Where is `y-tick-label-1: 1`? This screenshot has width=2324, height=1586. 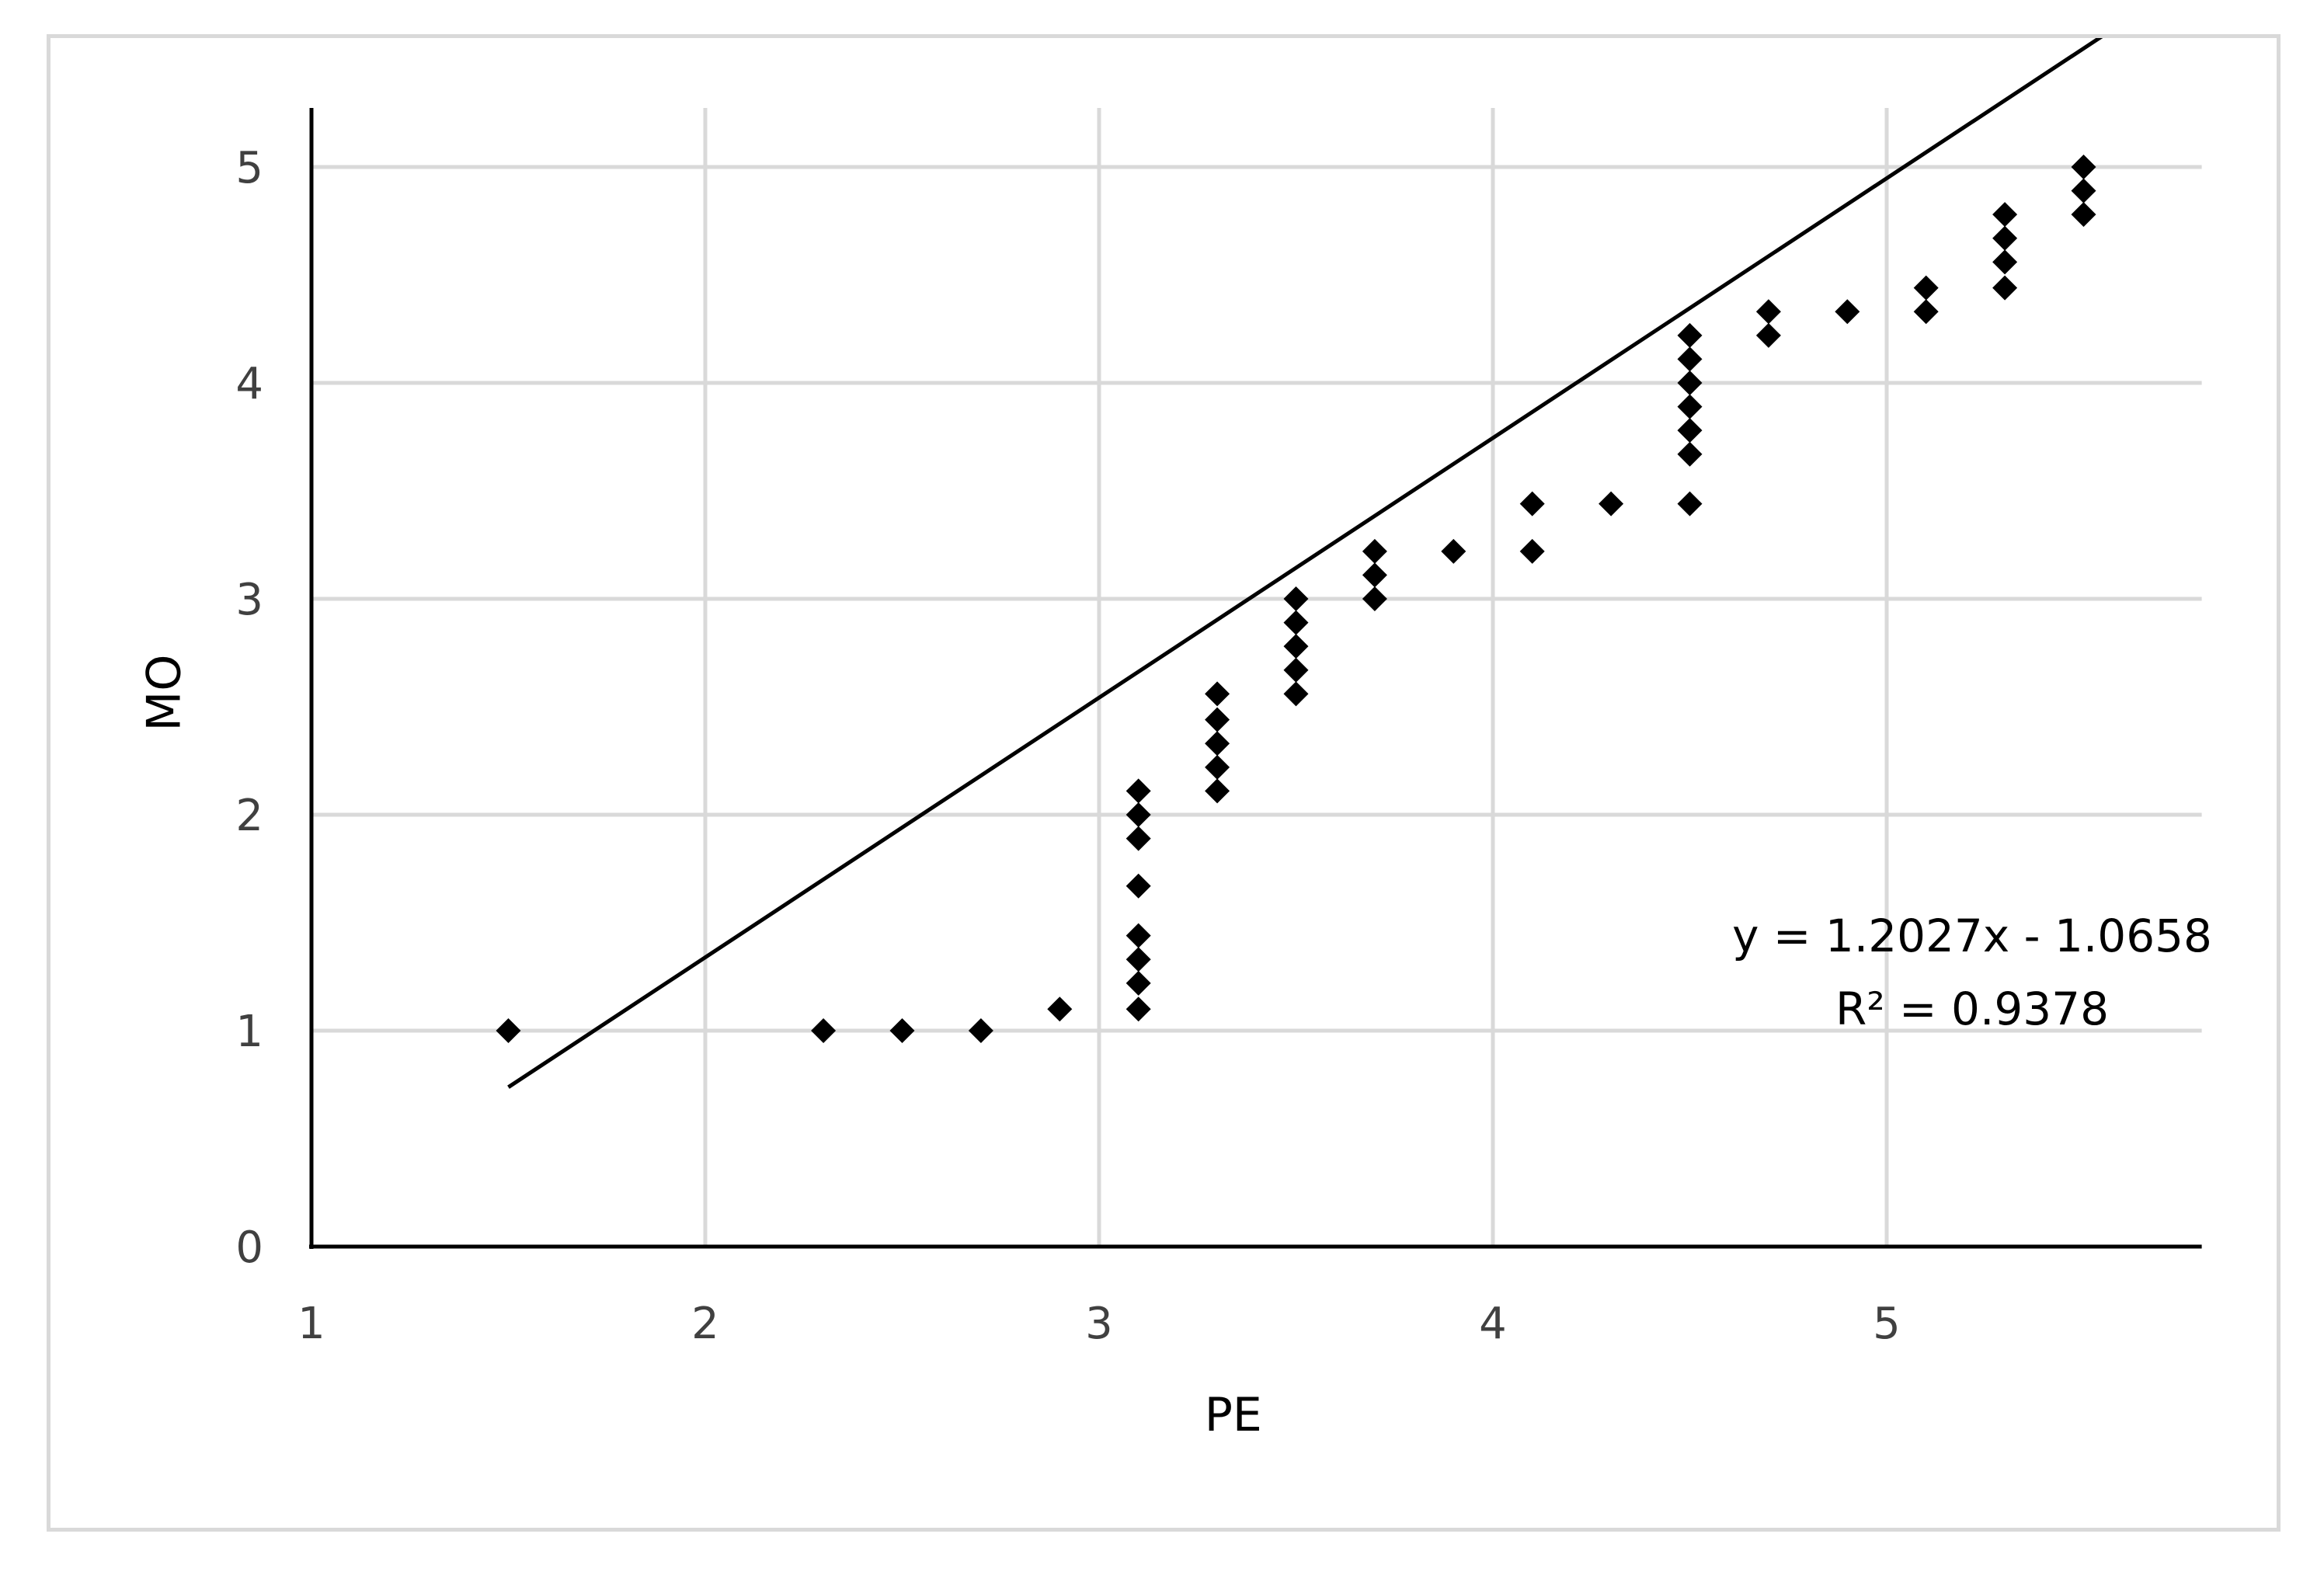
y-tick-label-1: 1 is located at coordinates (249, 1032).